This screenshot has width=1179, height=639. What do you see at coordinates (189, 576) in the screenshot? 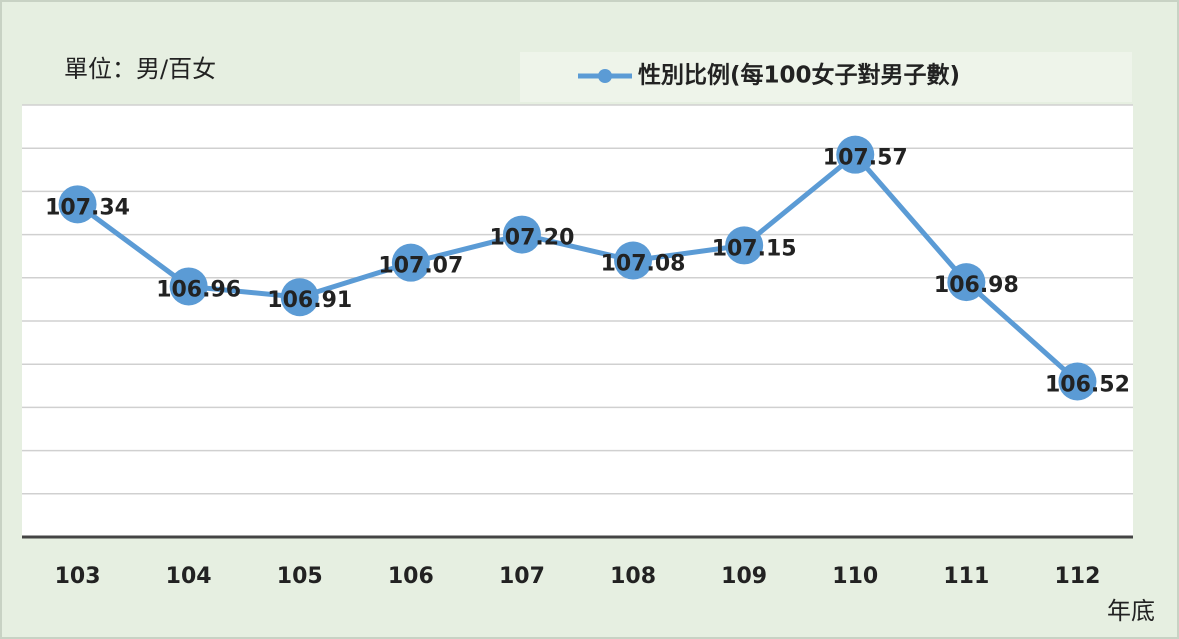
I see `x-tick-label: 104` at bounding box center [189, 576].